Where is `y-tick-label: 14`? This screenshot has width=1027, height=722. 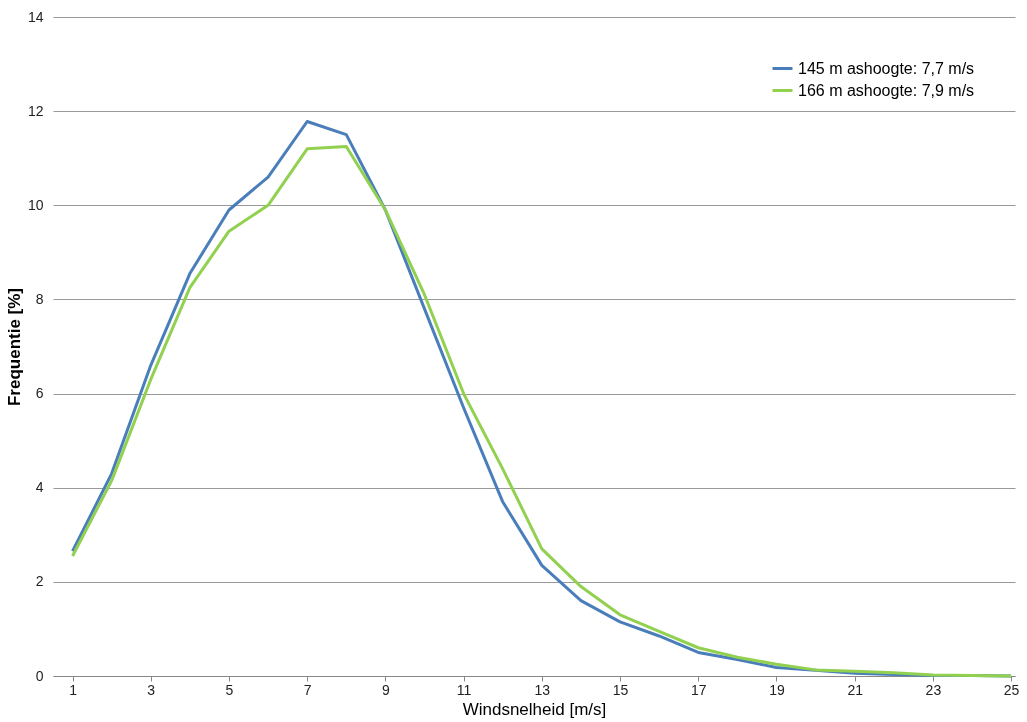
y-tick-label: 14 is located at coordinates (35, 16).